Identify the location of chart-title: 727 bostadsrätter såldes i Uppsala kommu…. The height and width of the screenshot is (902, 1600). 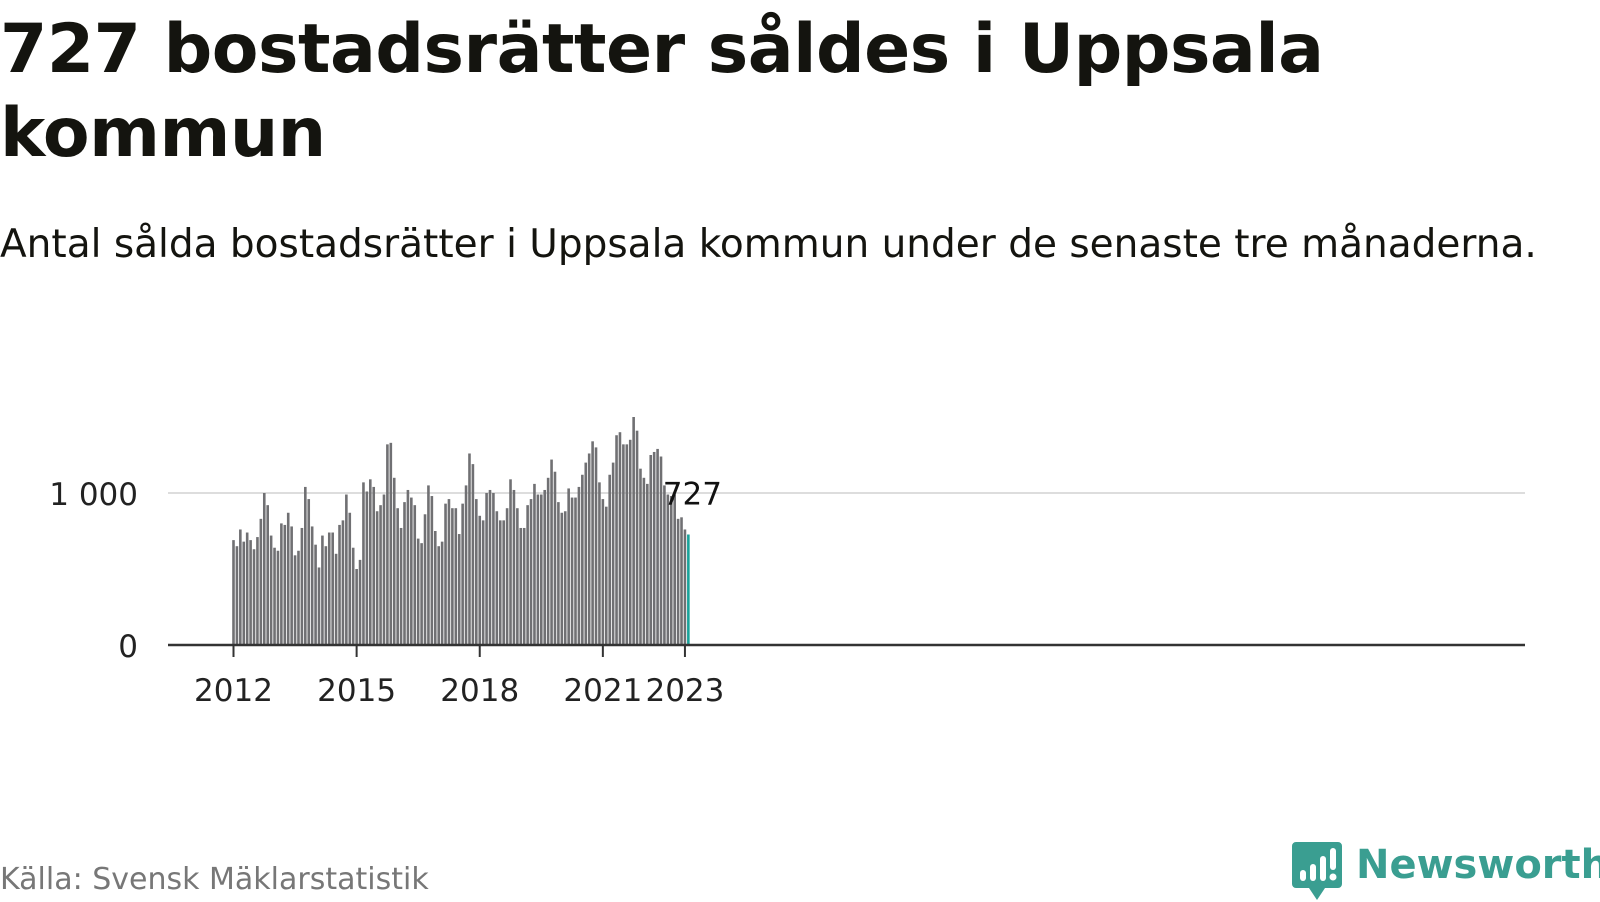
(662, 91).